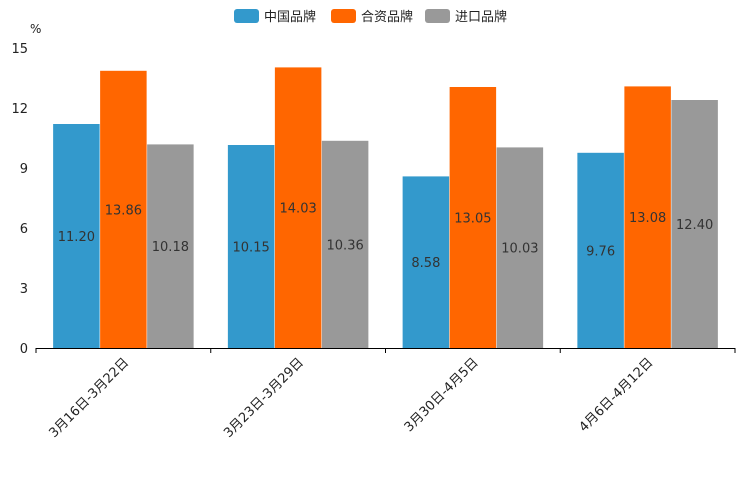 Image resolution: width=744 pixels, height=496 pixels. I want to click on data-label: 12.40, so click(694, 225).